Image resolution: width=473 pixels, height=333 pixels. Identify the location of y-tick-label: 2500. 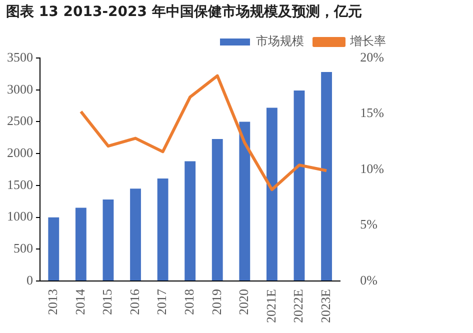
(20, 120).